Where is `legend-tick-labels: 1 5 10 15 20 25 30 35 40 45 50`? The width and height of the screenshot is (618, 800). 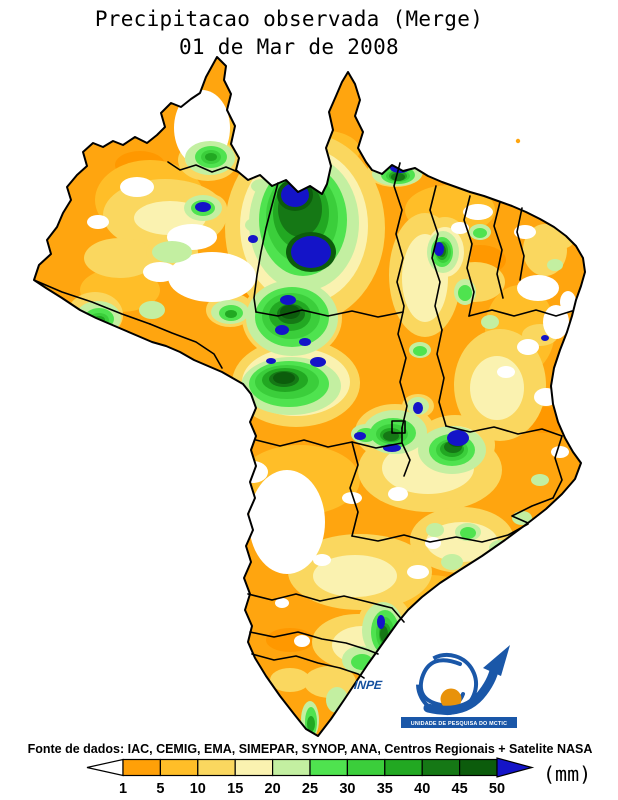
legend-tick-labels: 1 5 10 15 20 25 30 35 40 45 50 is located at coordinates (312, 789).